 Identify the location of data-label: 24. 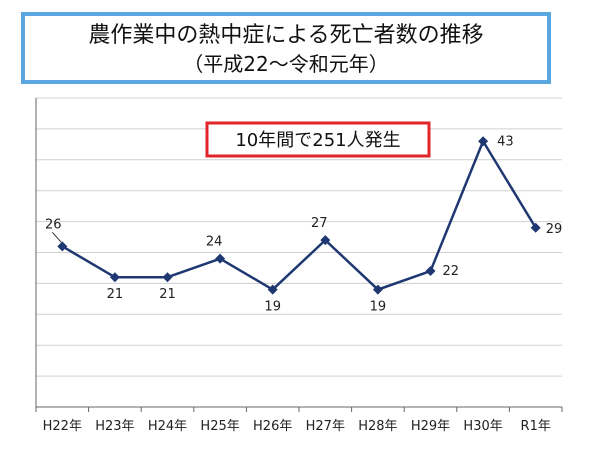
(214, 242).